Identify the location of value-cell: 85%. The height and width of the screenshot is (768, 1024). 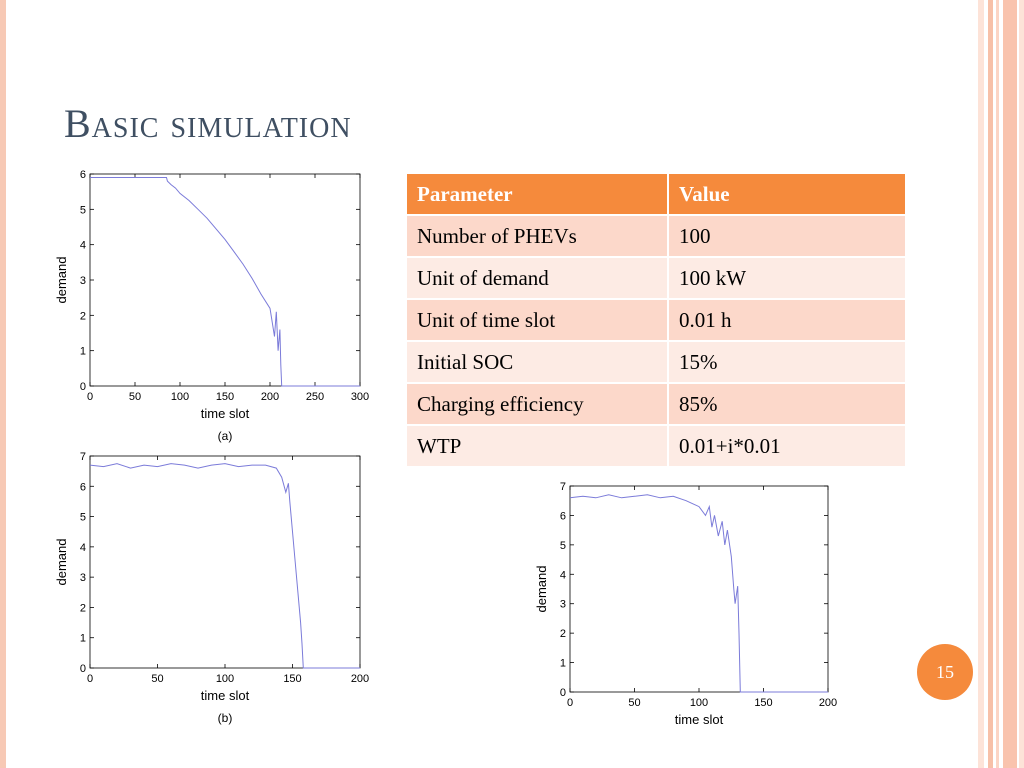
(787, 404).